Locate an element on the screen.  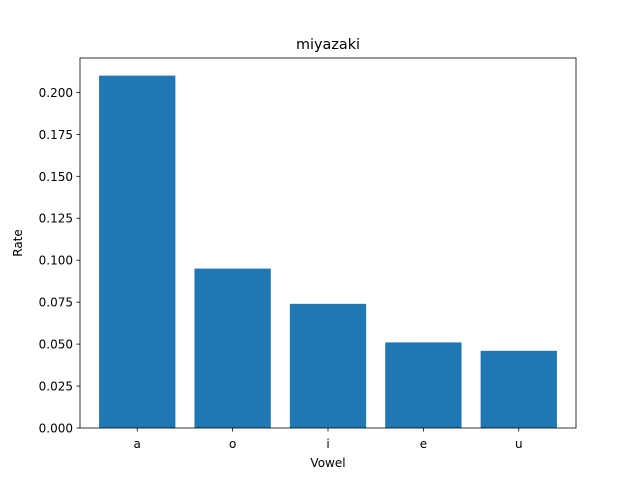
x-tick-label: i is located at coordinates (327, 444).